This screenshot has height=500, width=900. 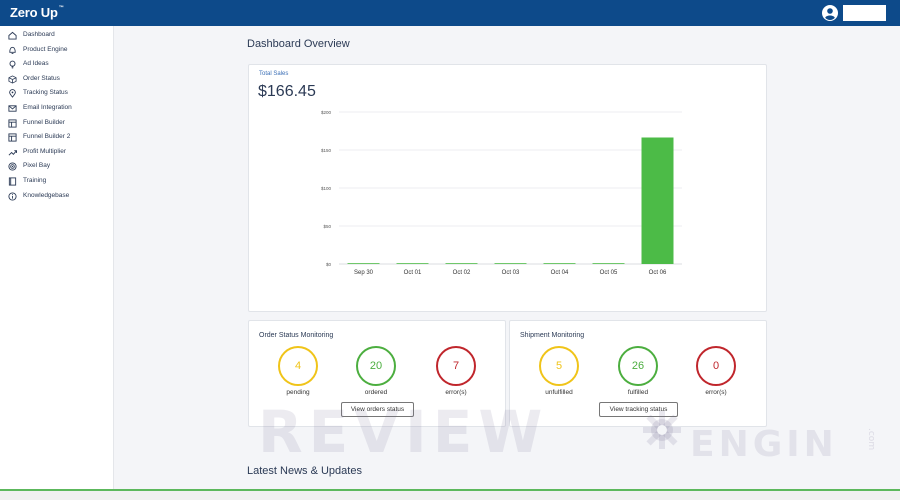 What do you see at coordinates (12, 196) in the screenshot?
I see `info-icon` at bounding box center [12, 196].